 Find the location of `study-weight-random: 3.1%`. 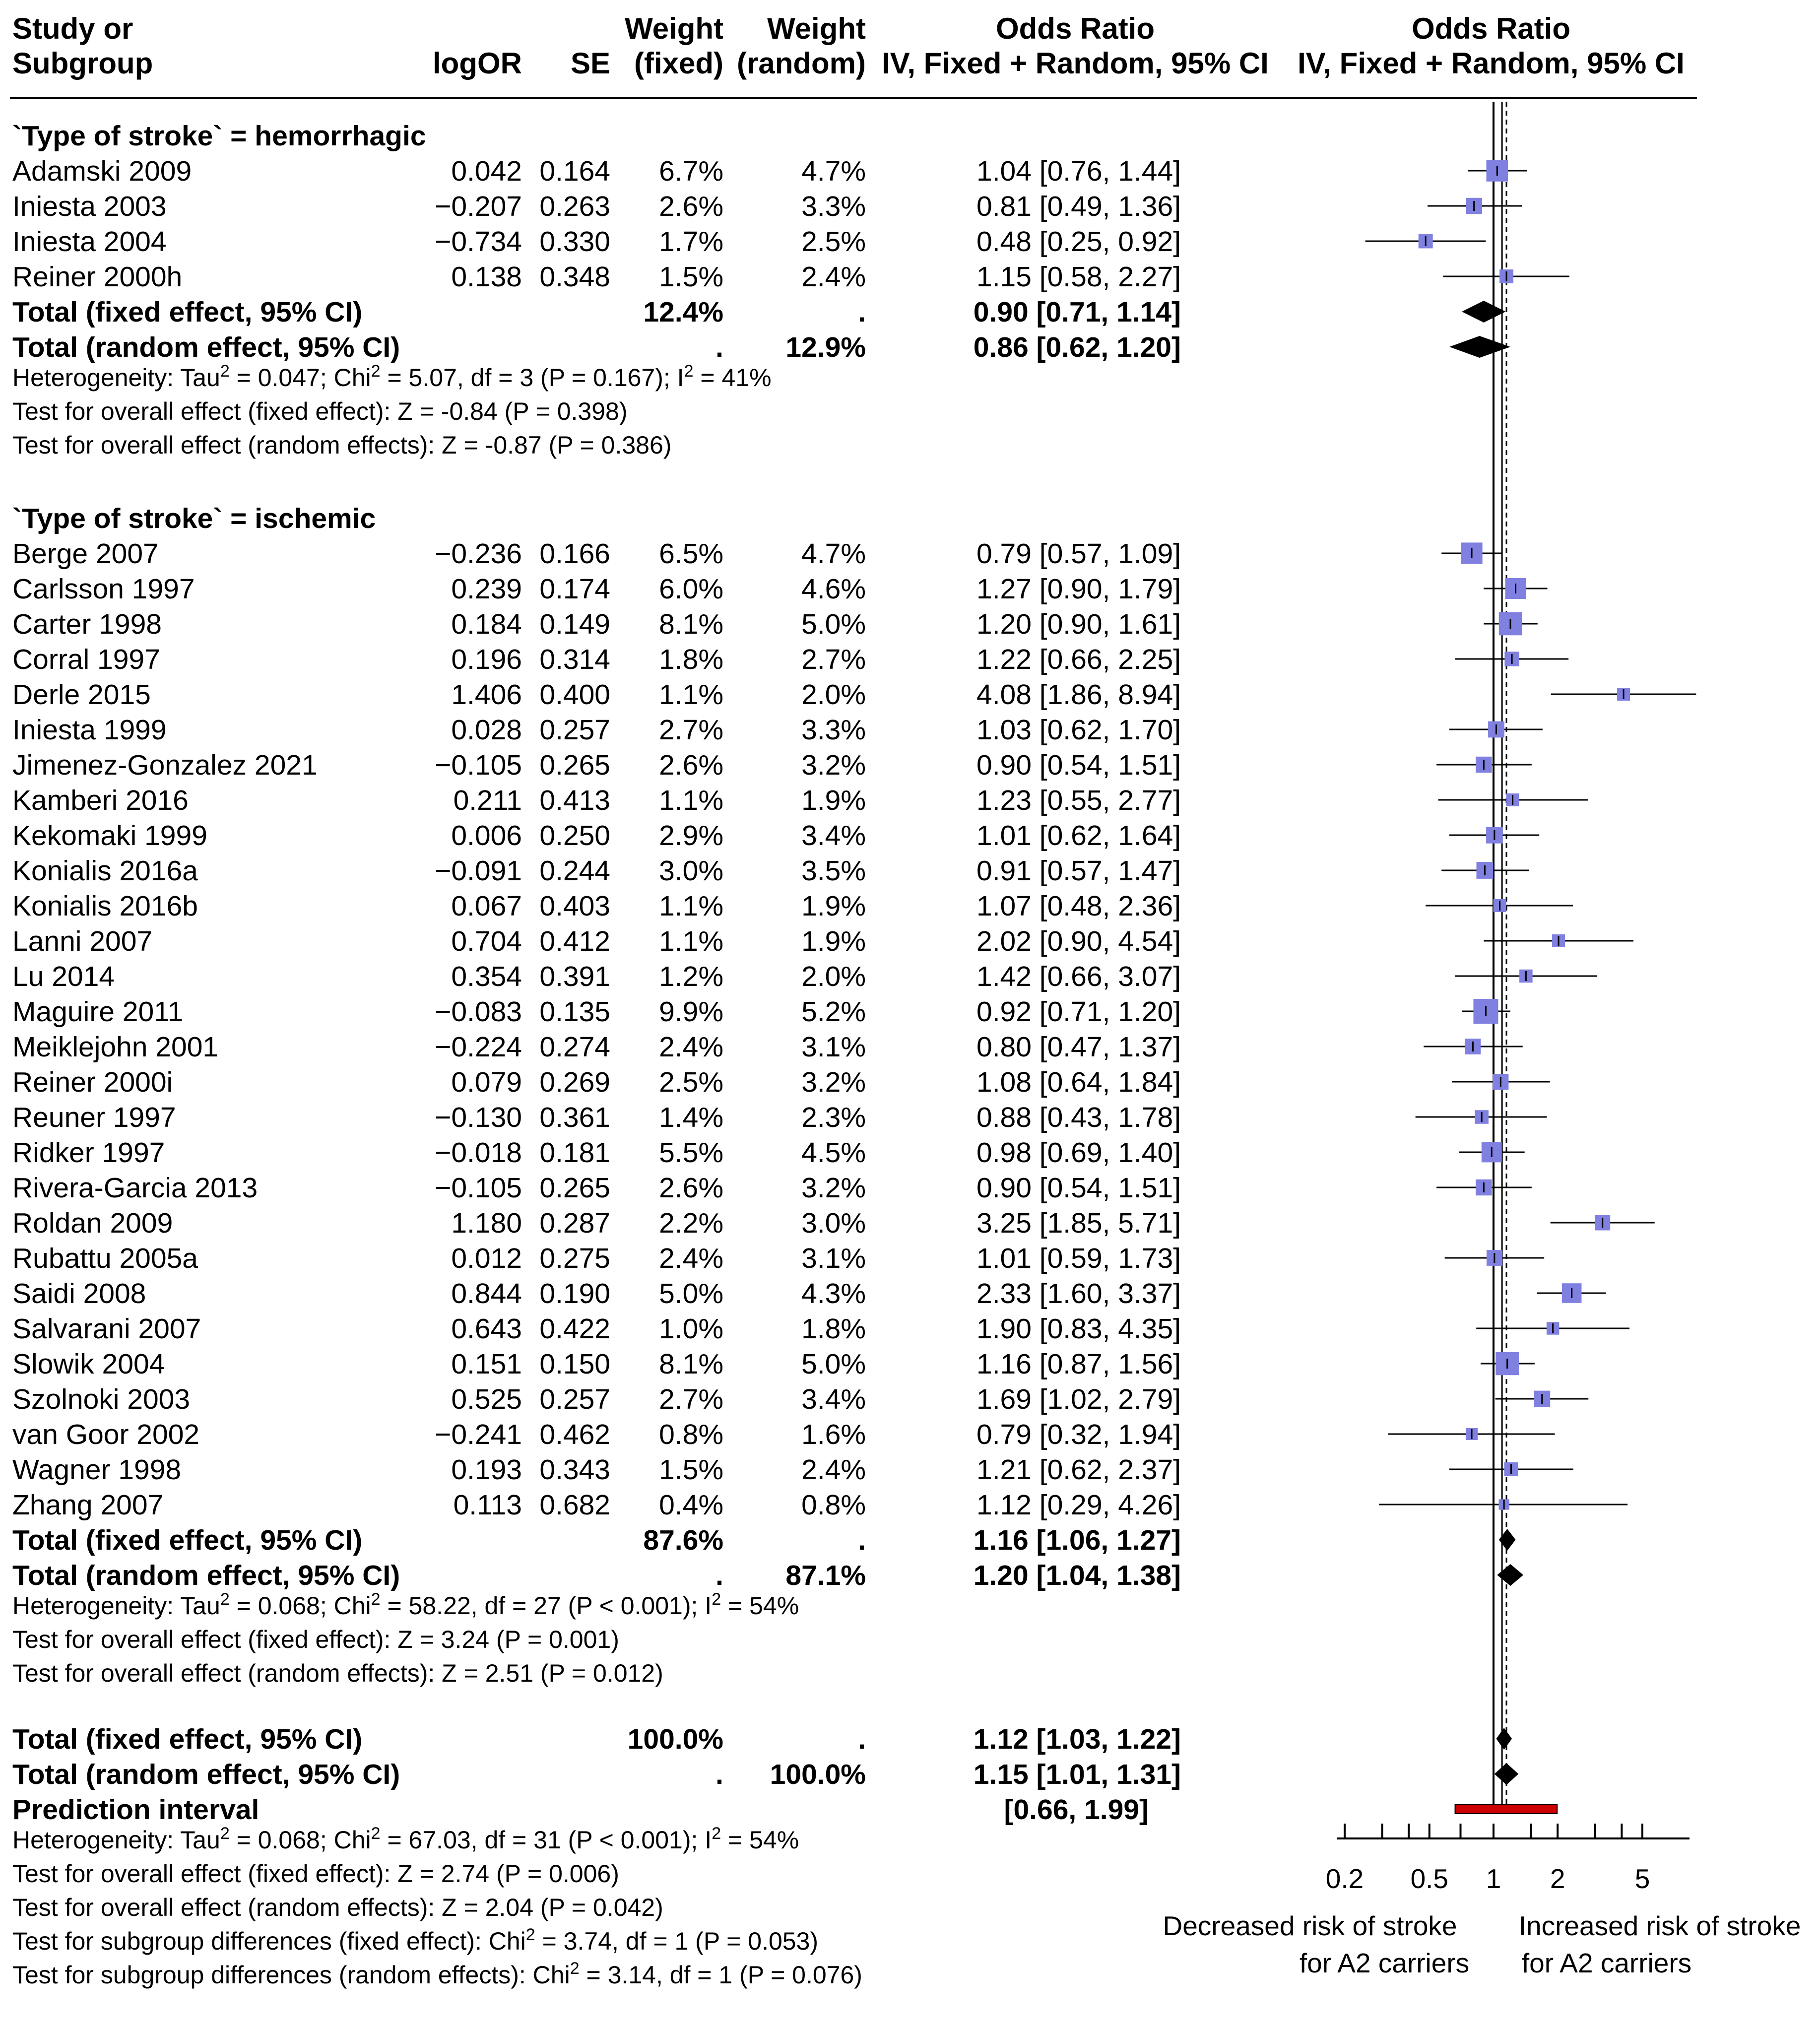

study-weight-random: 3.1% is located at coordinates (833, 1258).